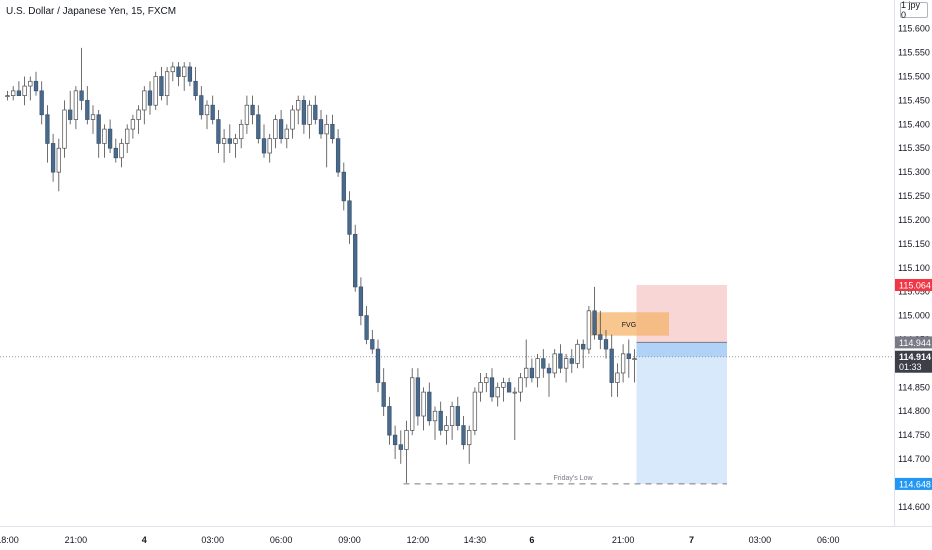  What do you see at coordinates (681, 349) in the screenshot?
I see `open-pnl-zone` at bounding box center [681, 349].